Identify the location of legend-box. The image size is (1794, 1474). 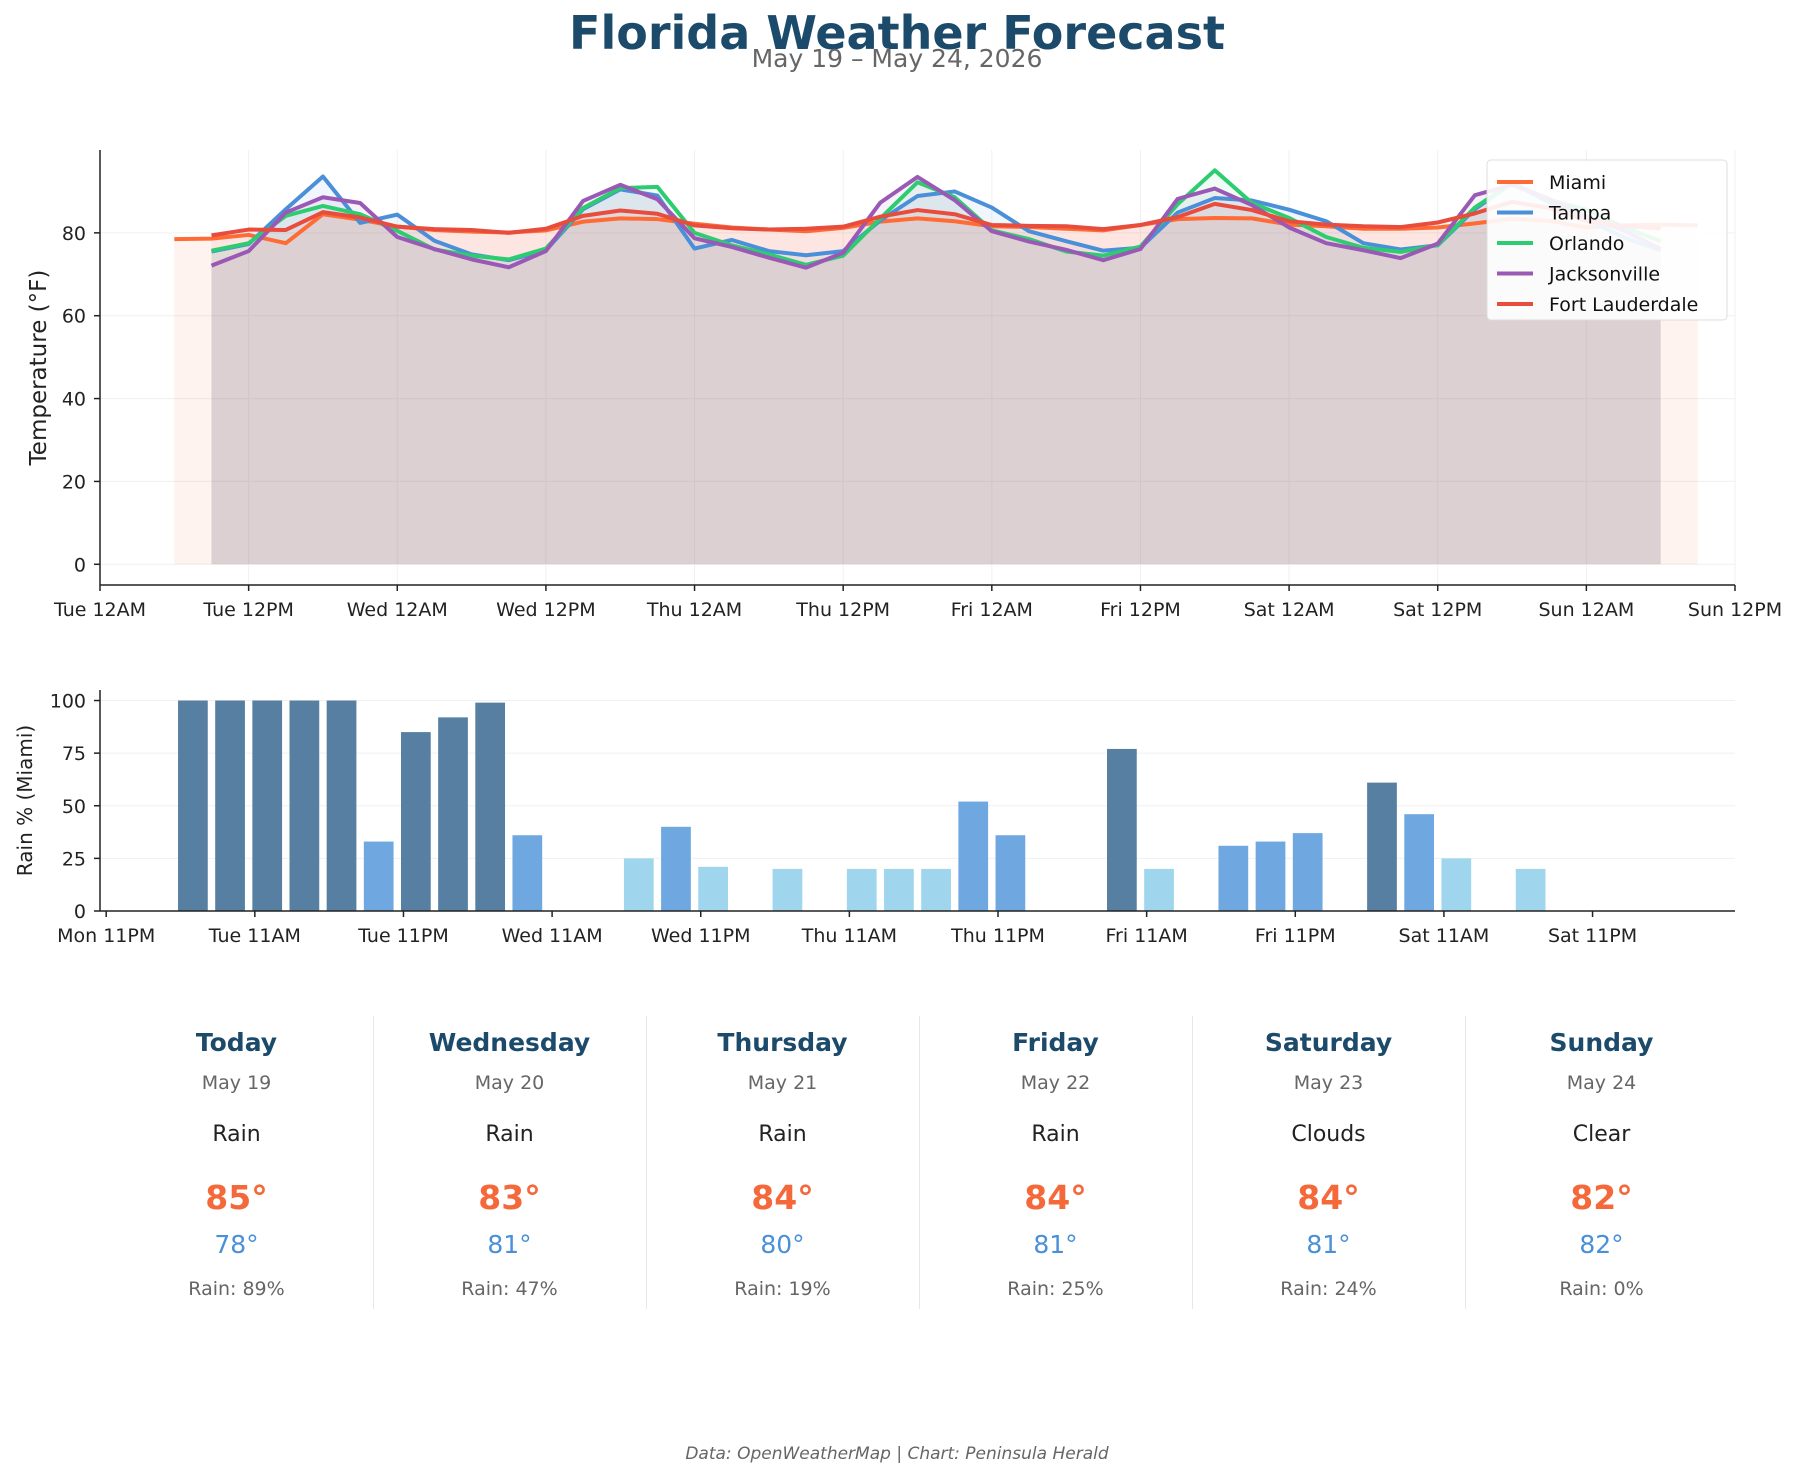
(1607, 240).